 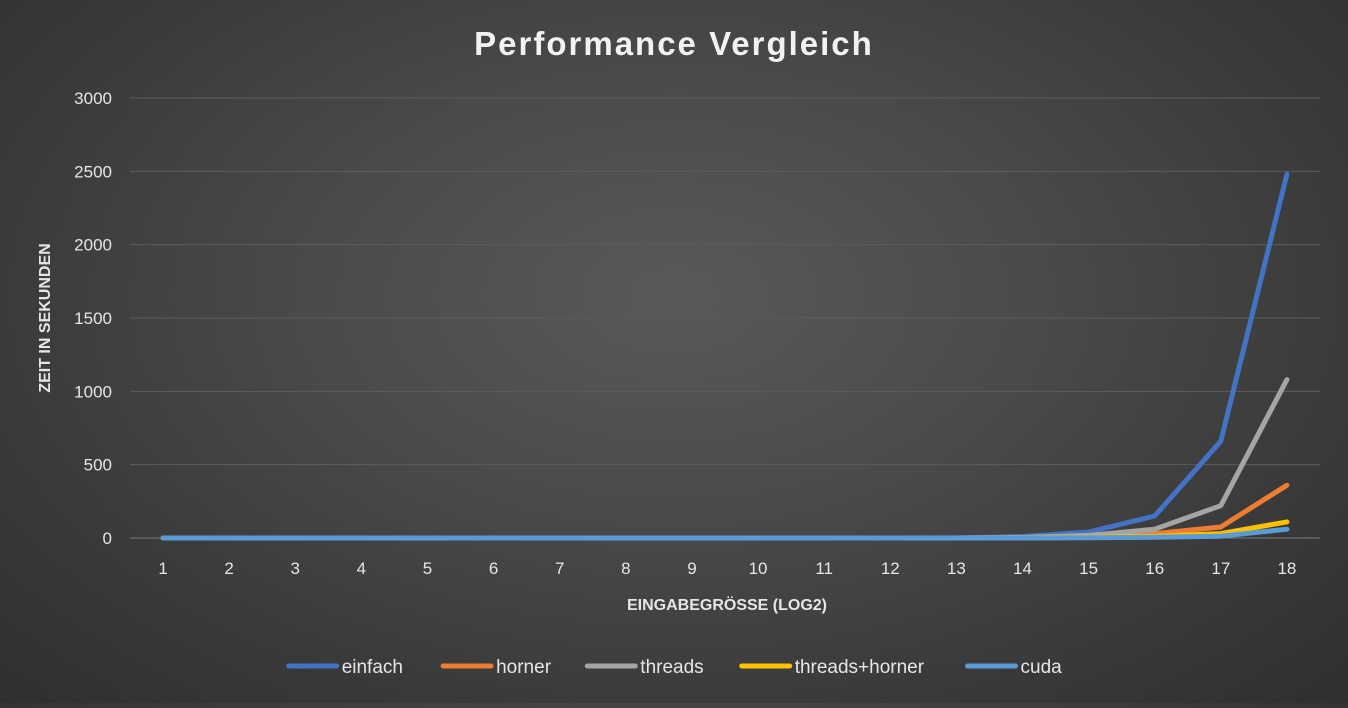 What do you see at coordinates (559, 568) in the screenshot?
I see `x-tick-label: 7` at bounding box center [559, 568].